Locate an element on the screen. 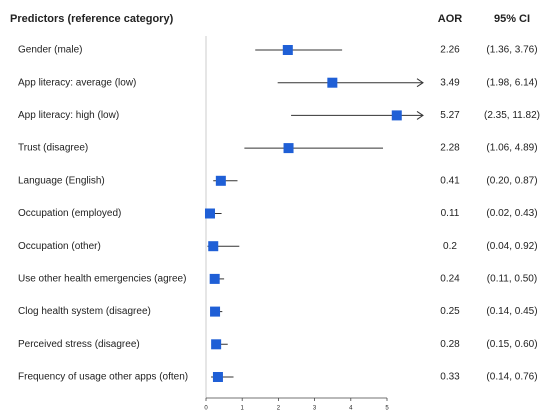 The image size is (550, 418). row-label: Gender (male) is located at coordinates (50, 50).